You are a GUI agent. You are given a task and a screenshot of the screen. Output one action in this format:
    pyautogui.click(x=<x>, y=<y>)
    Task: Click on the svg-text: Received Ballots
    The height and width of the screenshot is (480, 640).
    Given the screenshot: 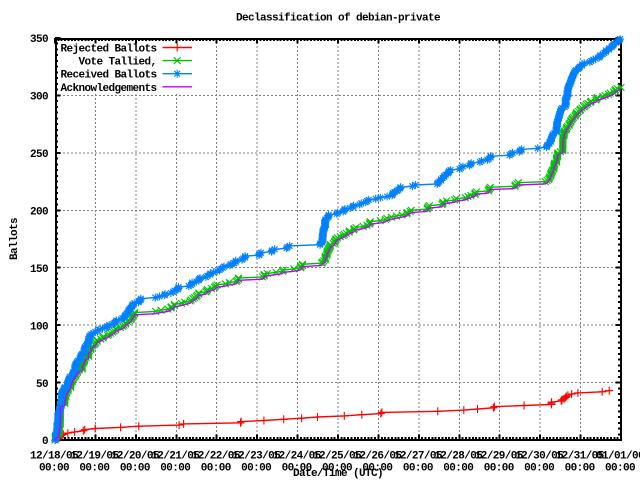 What is the action you would take?
    pyautogui.click(x=108, y=76)
    